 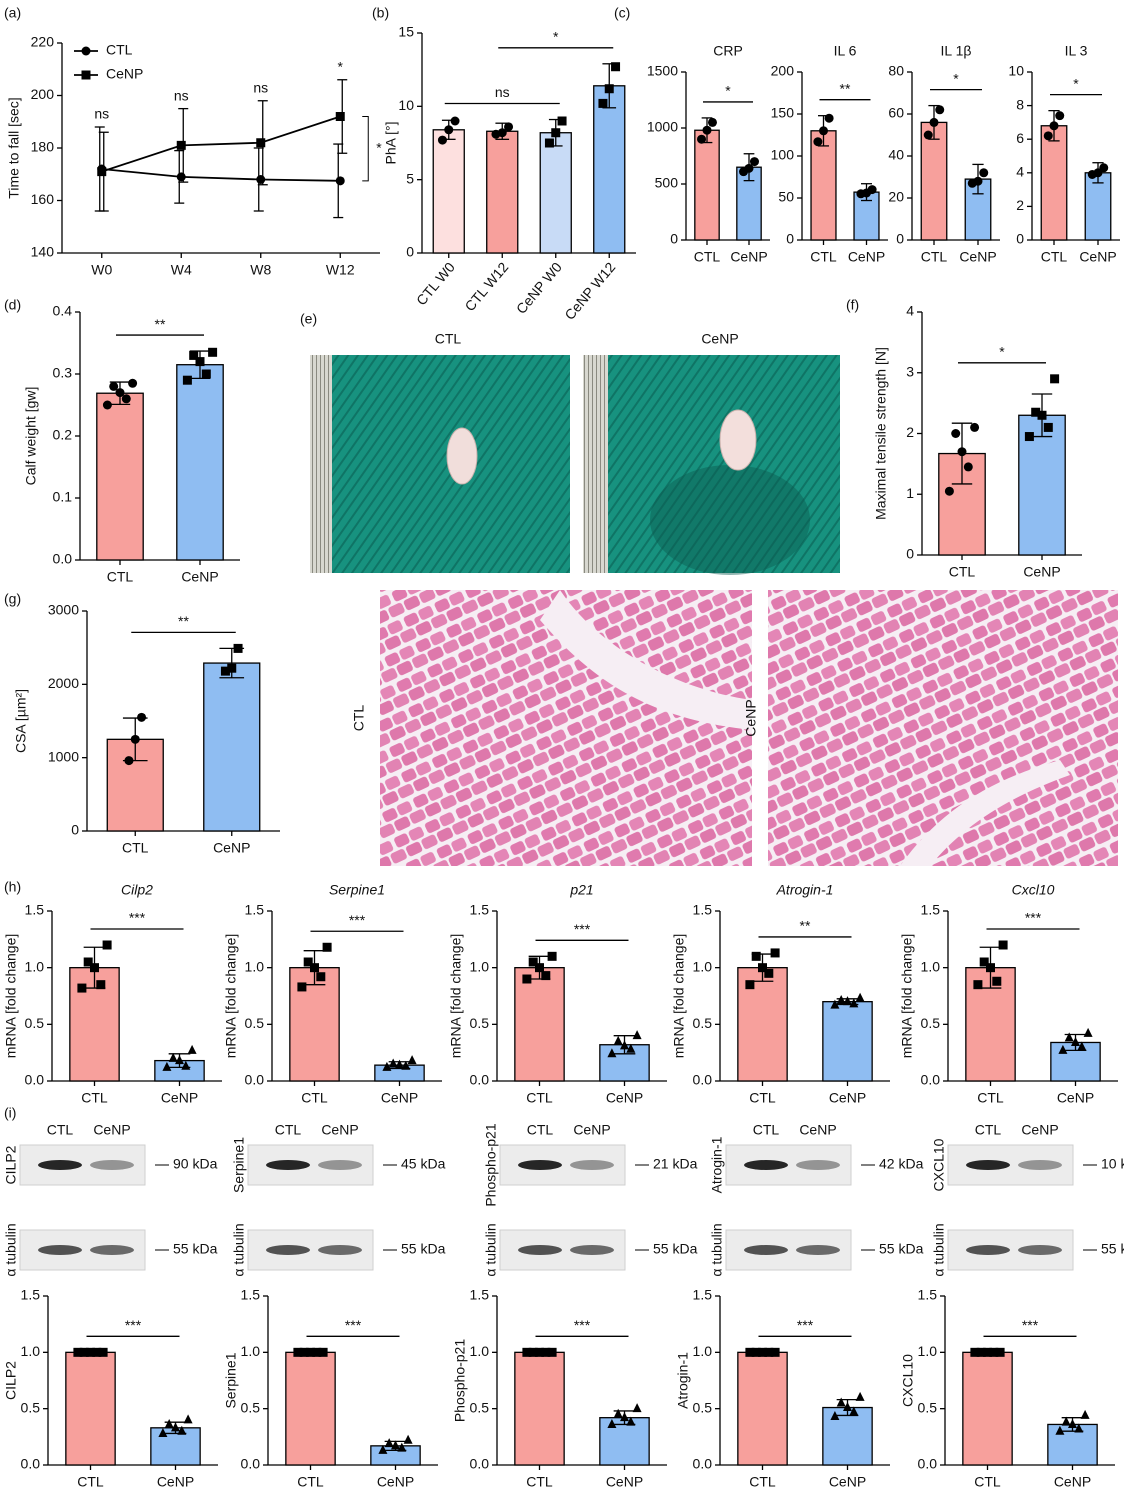 I want to click on blot-protein-label: CILP2, so click(x=11, y=1164).